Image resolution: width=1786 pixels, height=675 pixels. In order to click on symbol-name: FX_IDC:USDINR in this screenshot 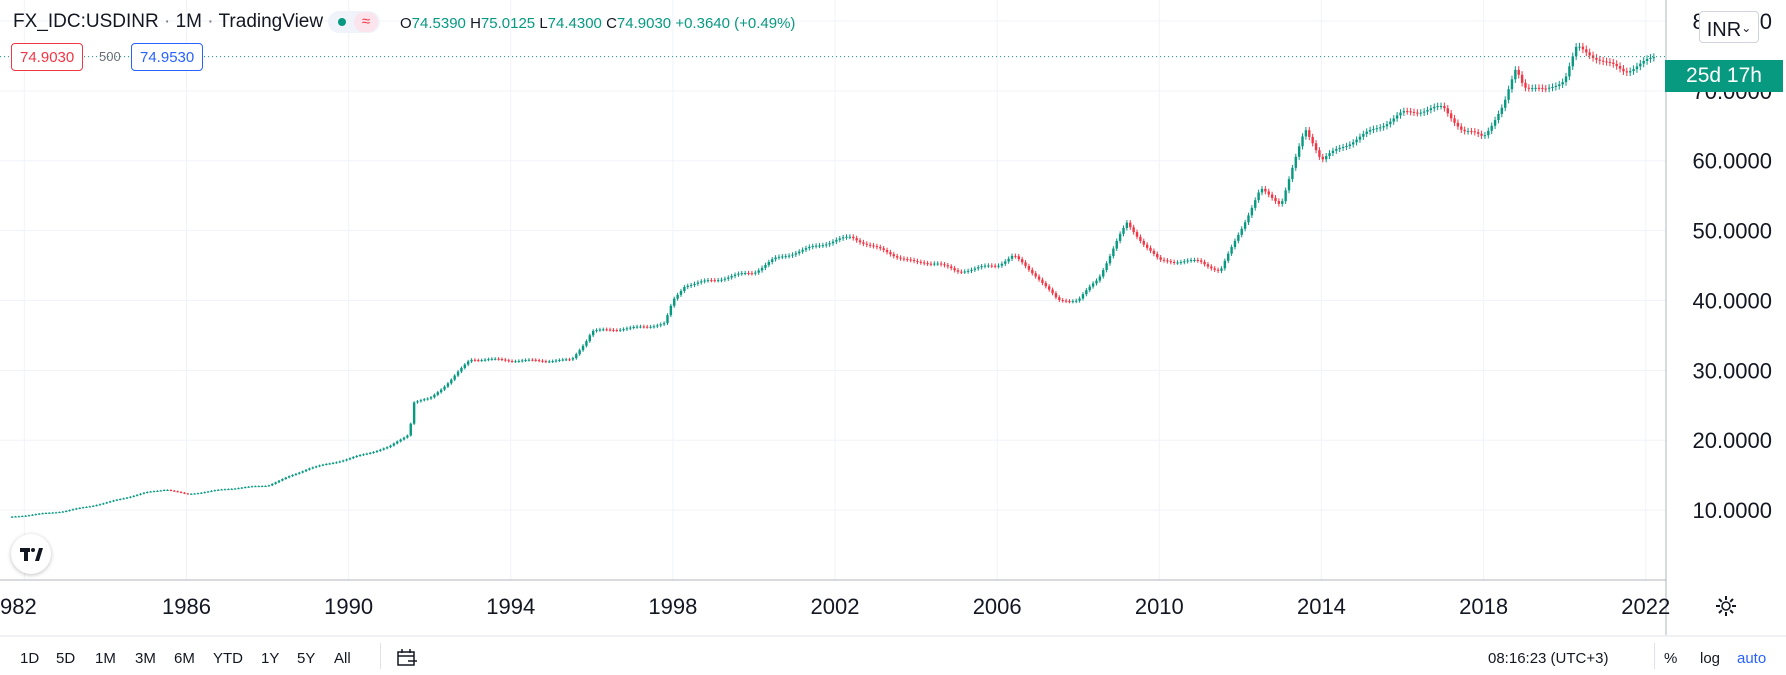, I will do `click(86, 21)`.